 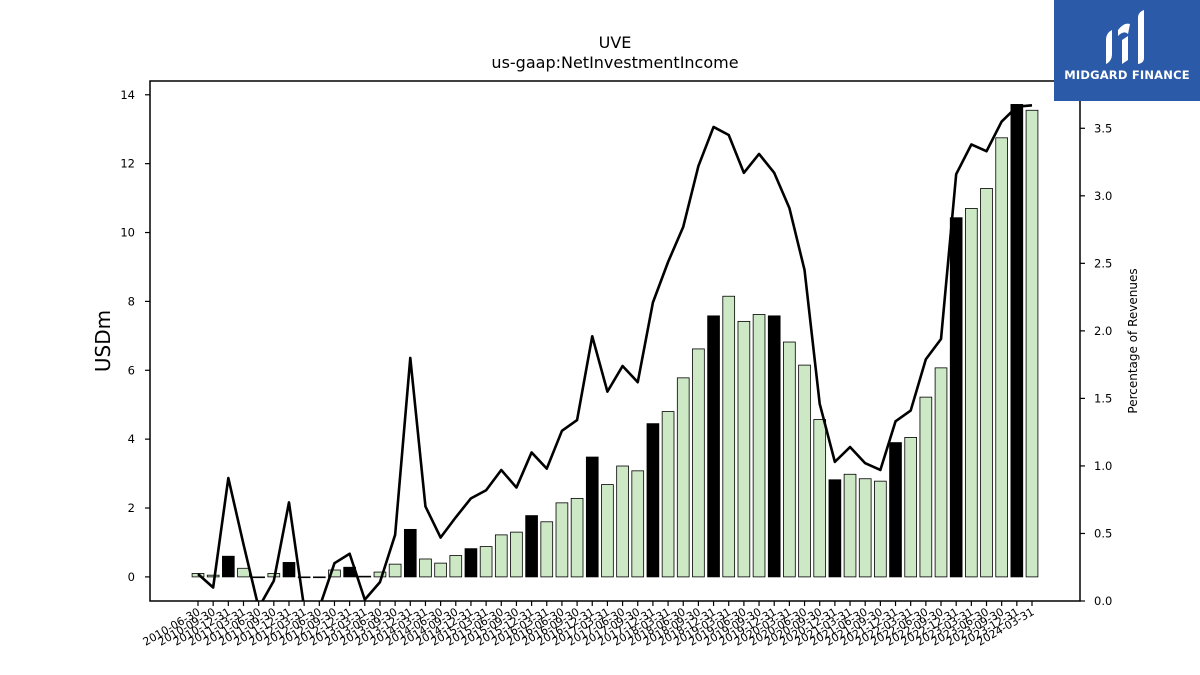 I want to click on brand-logo: MIDGARD FINANCE, so click(x=1127, y=50).